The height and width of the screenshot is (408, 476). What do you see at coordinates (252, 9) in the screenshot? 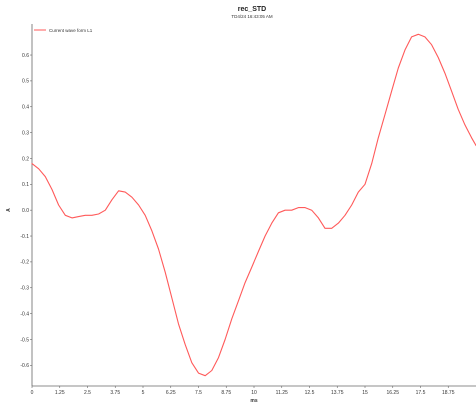
I see `chart-title: rec_STD` at bounding box center [252, 9].